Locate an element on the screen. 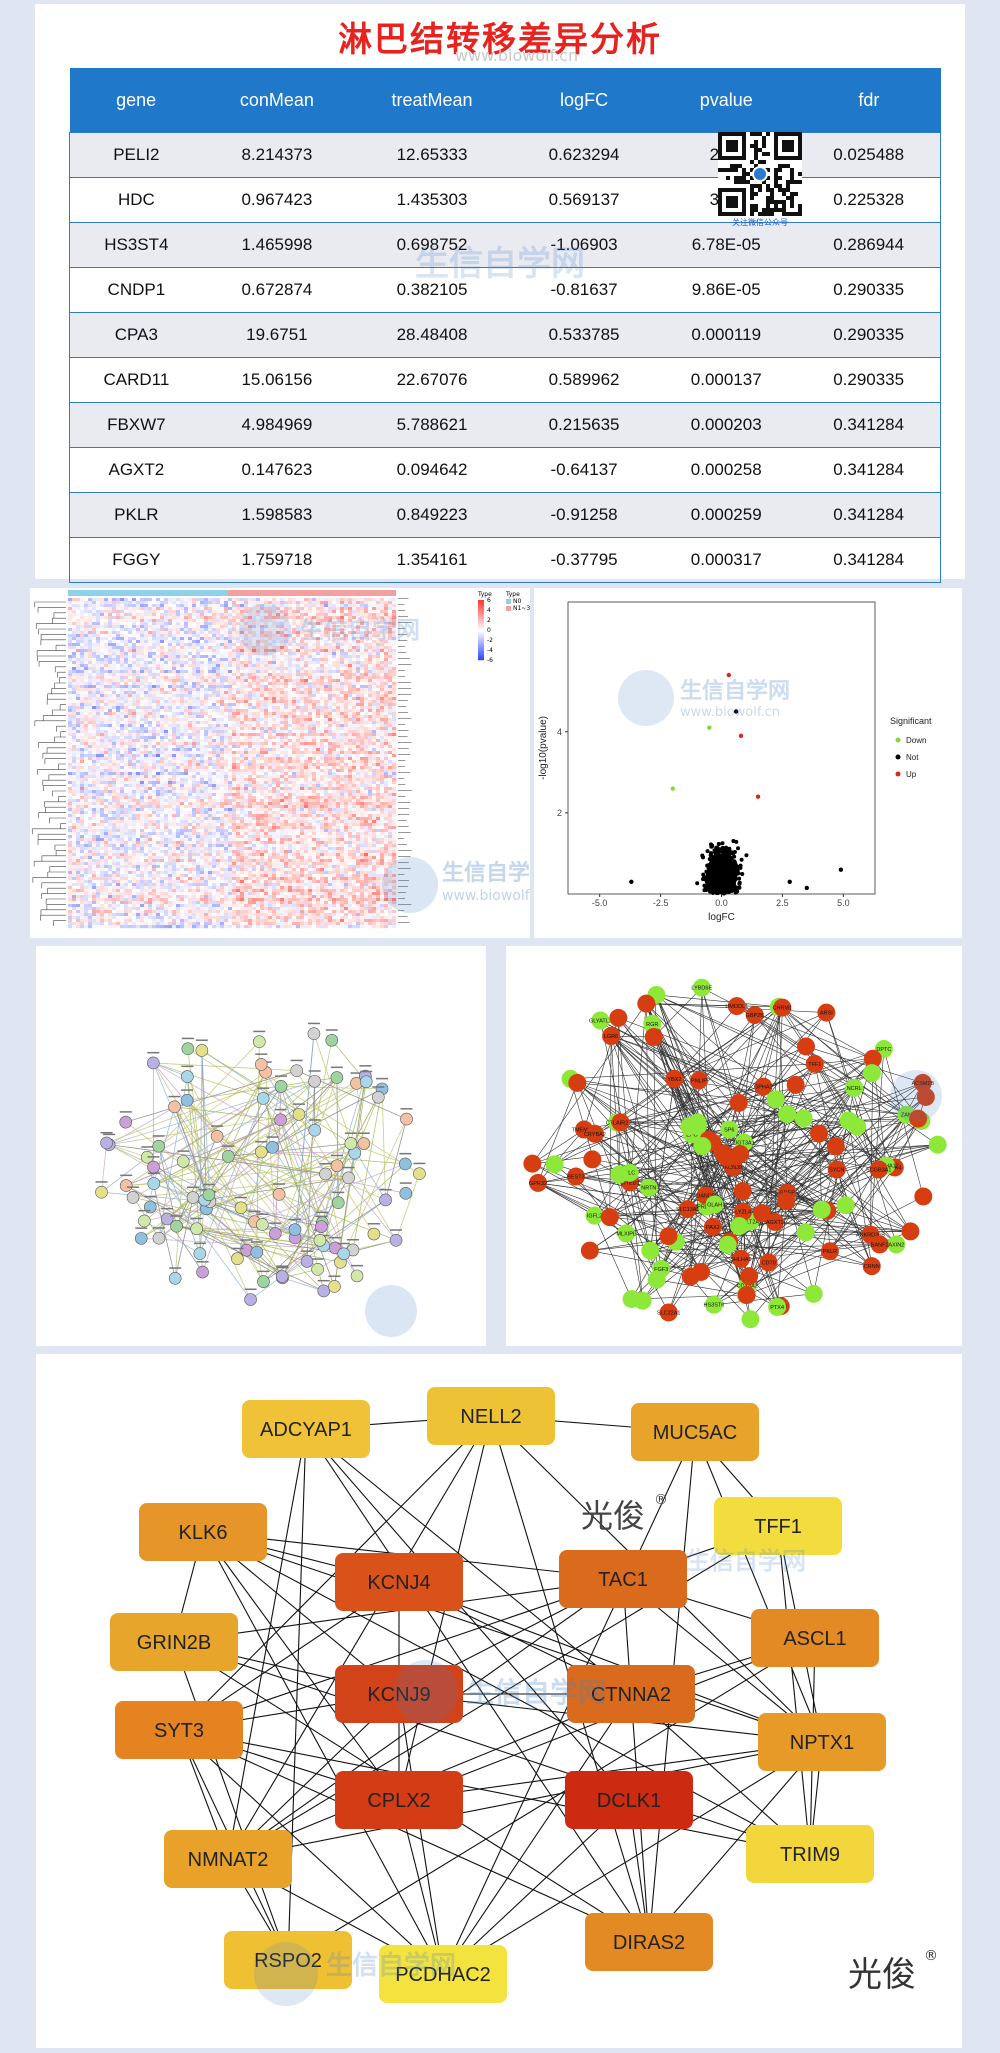 This screenshot has width=1000, height=2053. ppi-node: SCGB3A1 is located at coordinates (878, 1169).